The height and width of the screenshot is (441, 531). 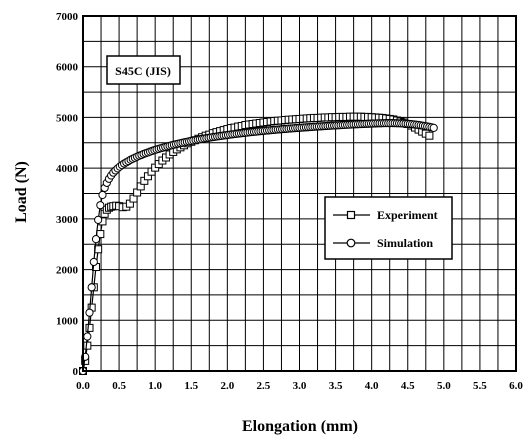 I want to click on x-tick-label: 6.0, so click(x=516, y=386).